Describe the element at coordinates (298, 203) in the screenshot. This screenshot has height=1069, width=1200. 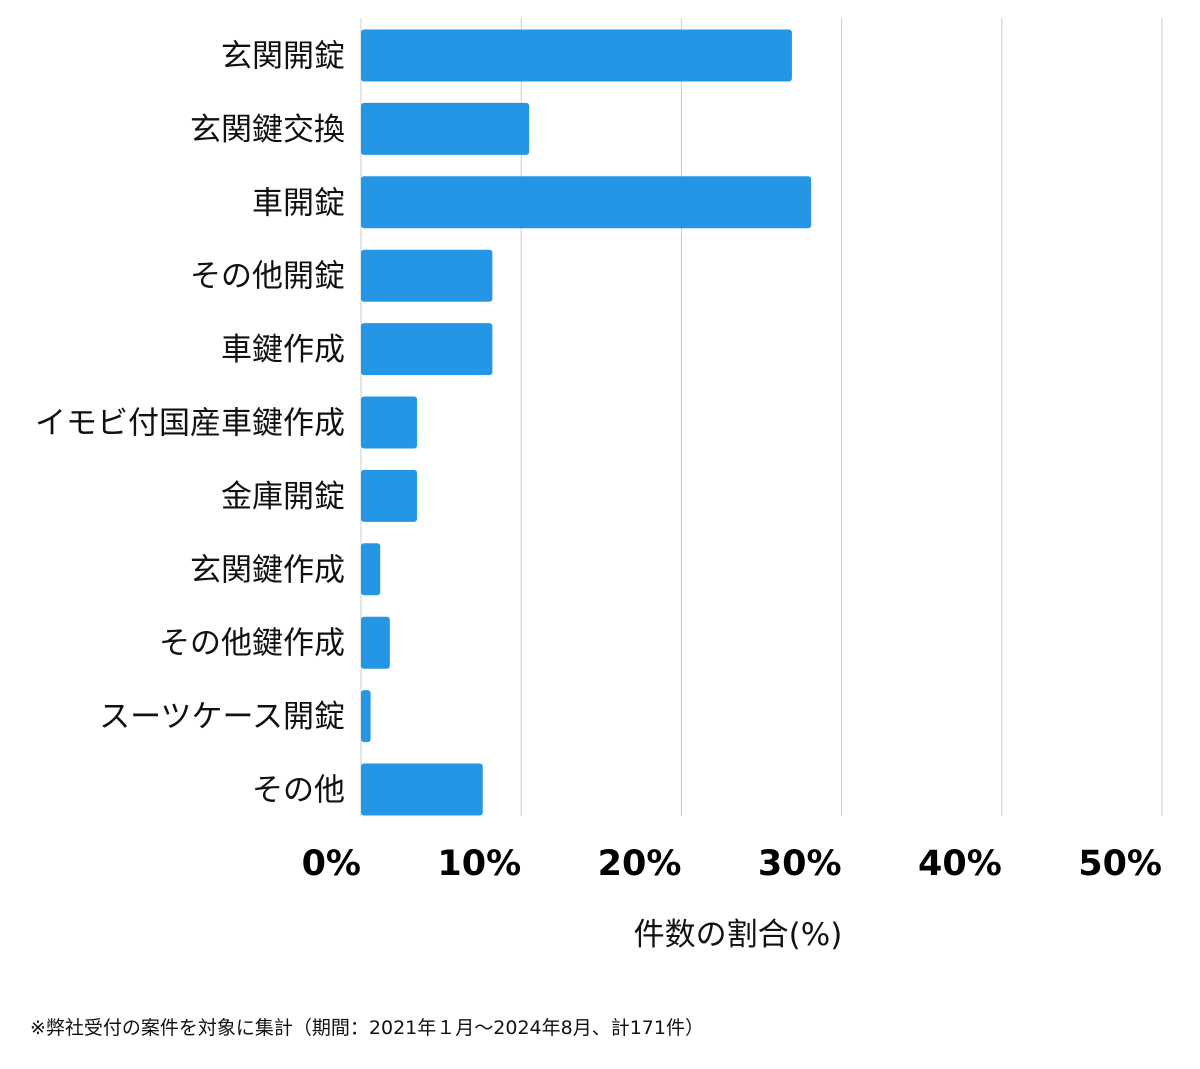
I see `category-label: 車開錠` at that location.